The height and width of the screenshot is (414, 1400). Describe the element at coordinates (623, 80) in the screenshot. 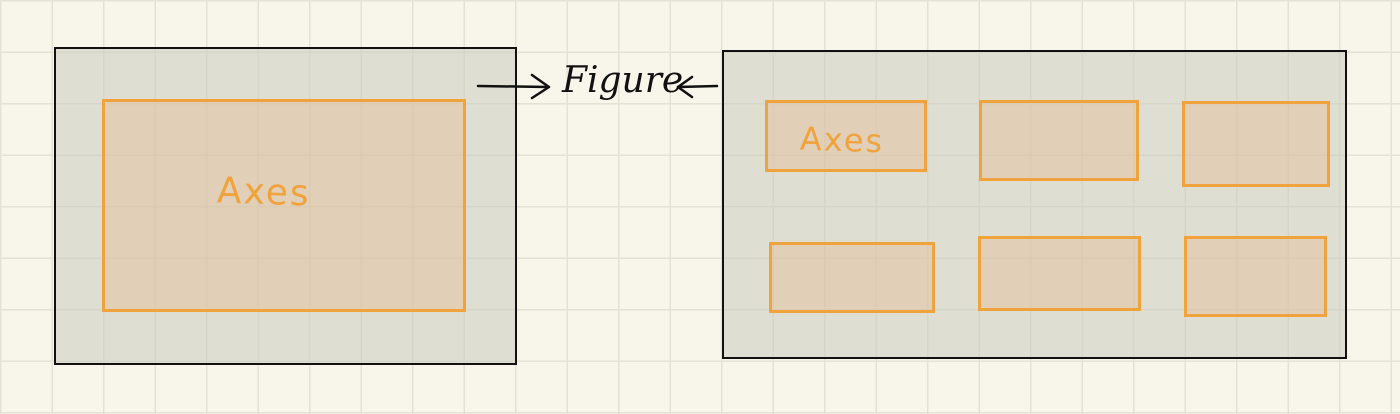

I see `figure-label: Figure` at that location.